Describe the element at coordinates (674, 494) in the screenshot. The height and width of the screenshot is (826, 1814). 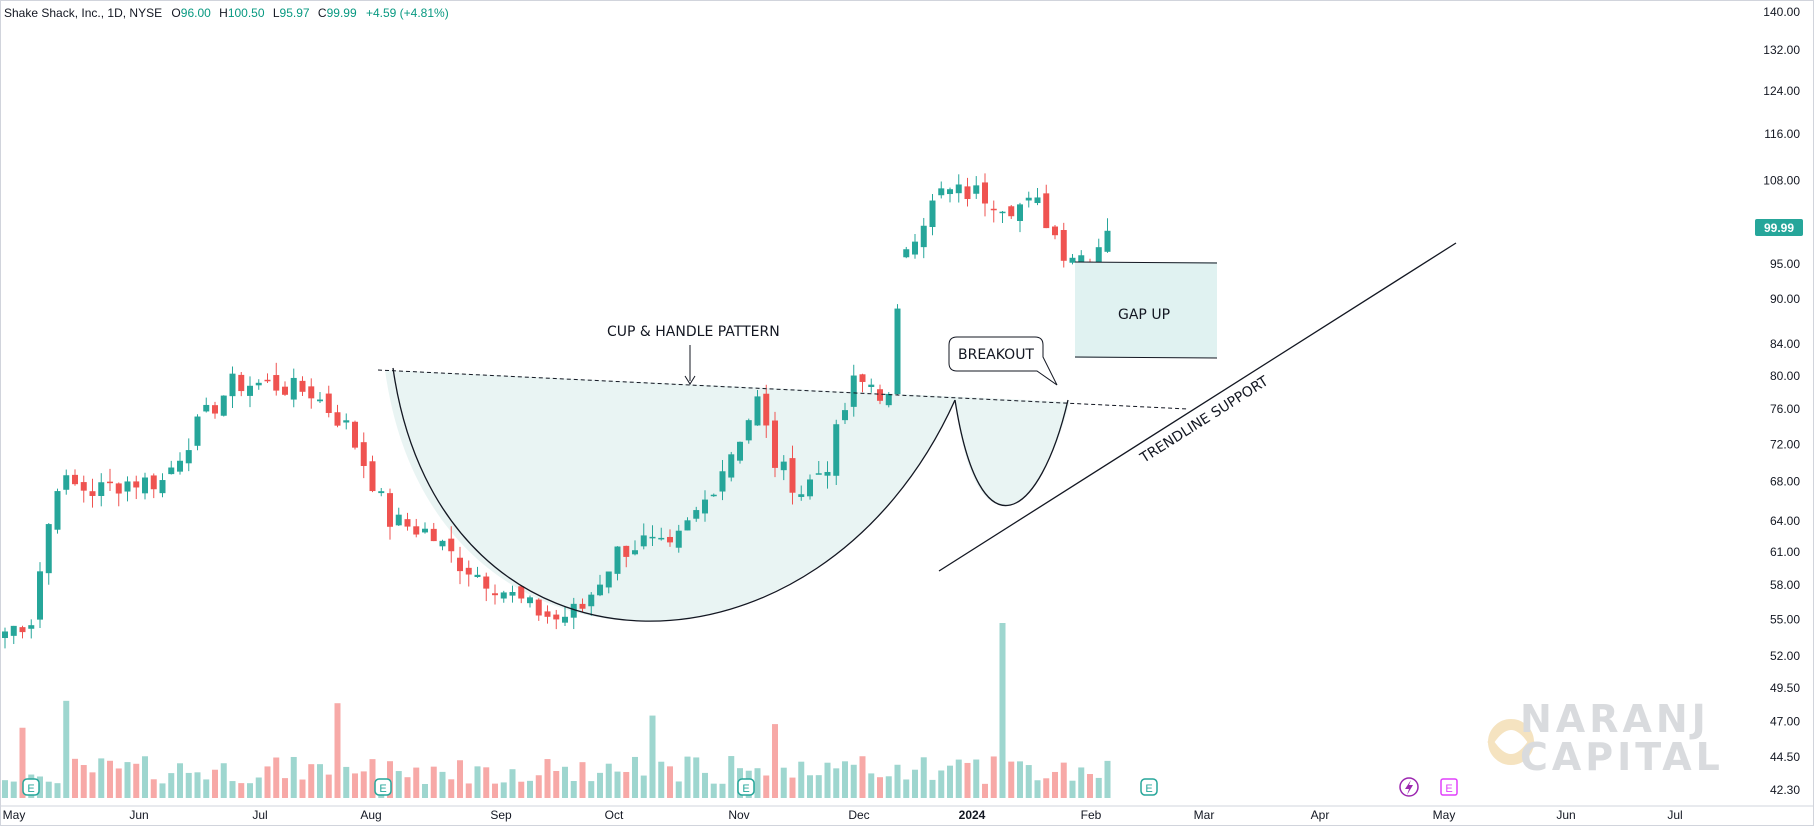
I see `cup-curve` at that location.